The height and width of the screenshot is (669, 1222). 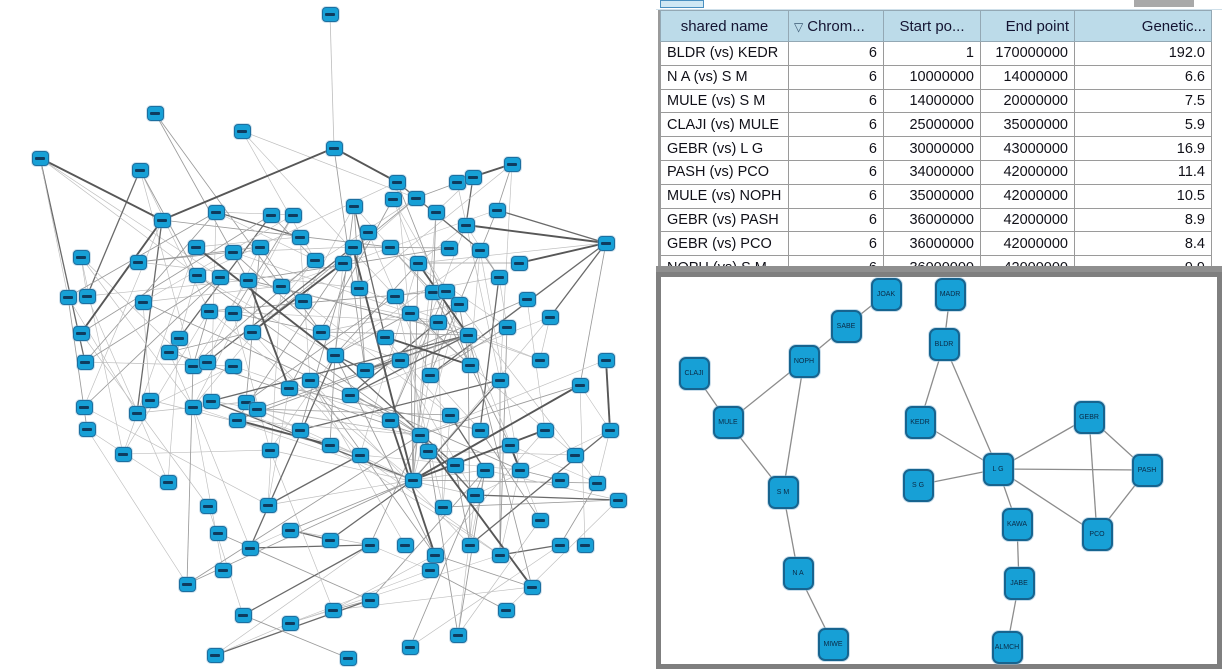 What do you see at coordinates (936, 148) in the screenshot?
I see `table-row: GEBR (vs) L G 6 30000000 43000000 16.9` at bounding box center [936, 148].